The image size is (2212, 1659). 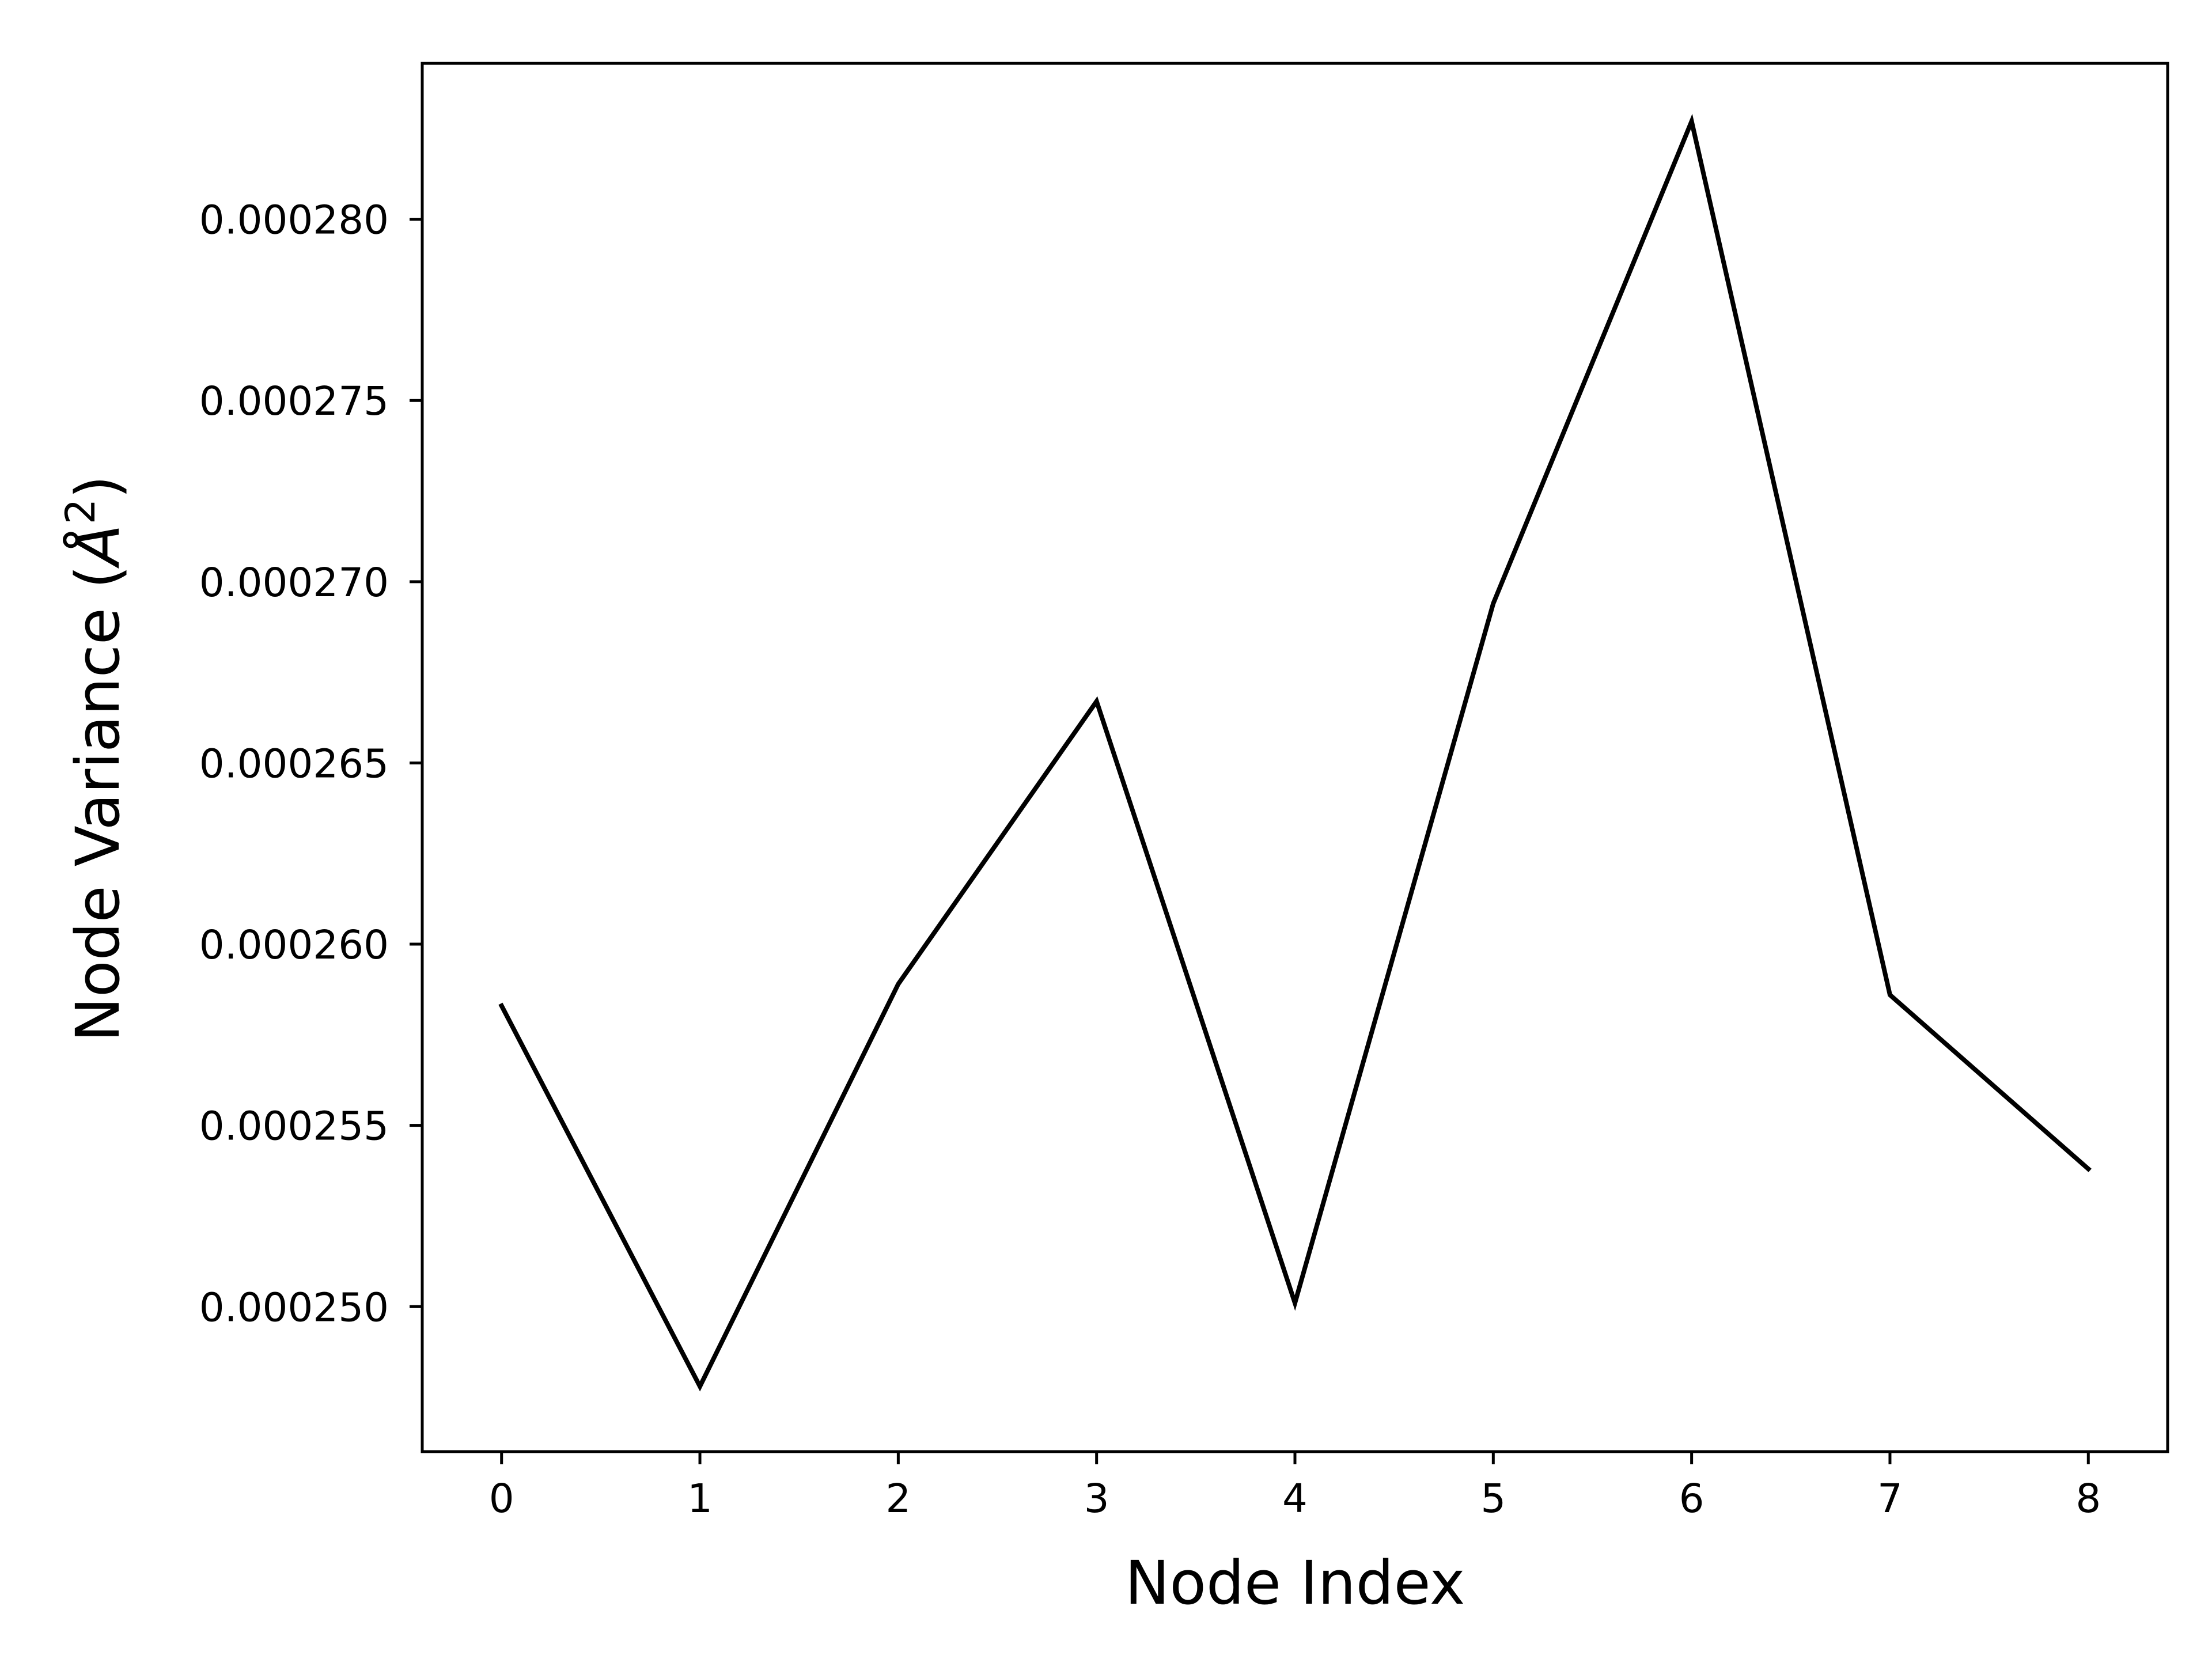 I want to click on y-axis-label-main: Node Variance (, so click(x=98, y=803).